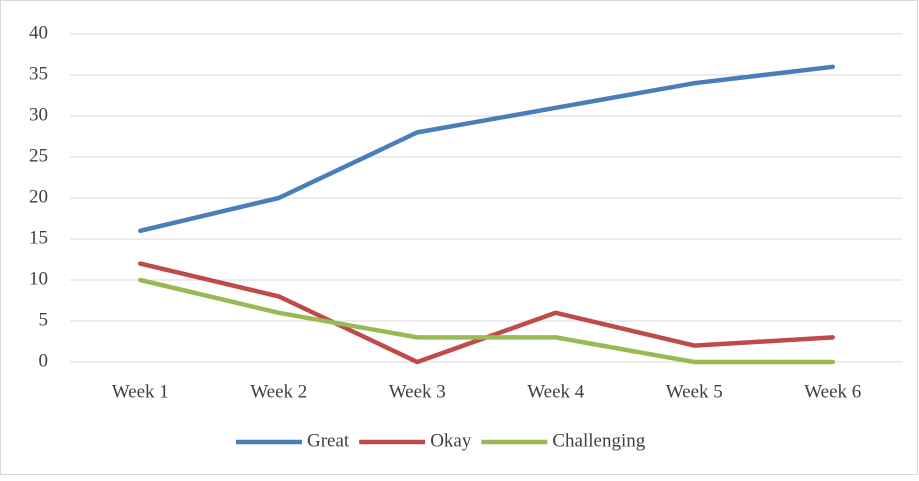  What do you see at coordinates (38, 73) in the screenshot?
I see `y-tick-label: 35` at bounding box center [38, 73].